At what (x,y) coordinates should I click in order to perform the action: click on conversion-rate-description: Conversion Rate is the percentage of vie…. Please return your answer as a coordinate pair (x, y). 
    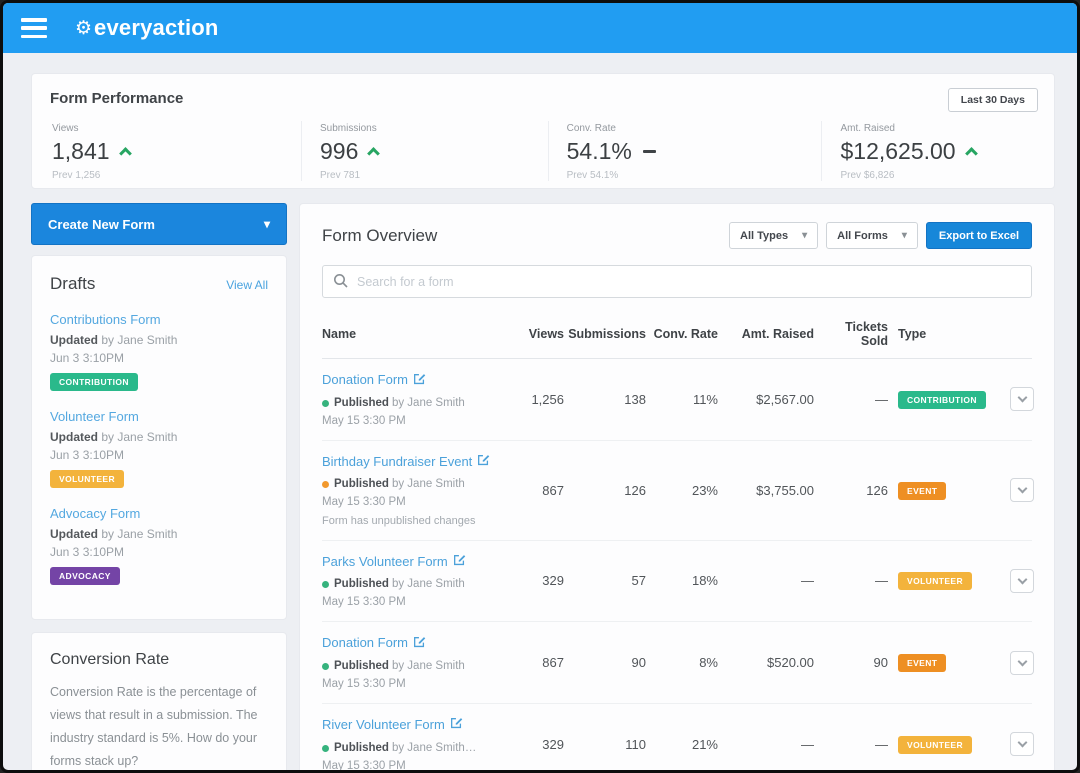
    Looking at the image, I should click on (154, 727).